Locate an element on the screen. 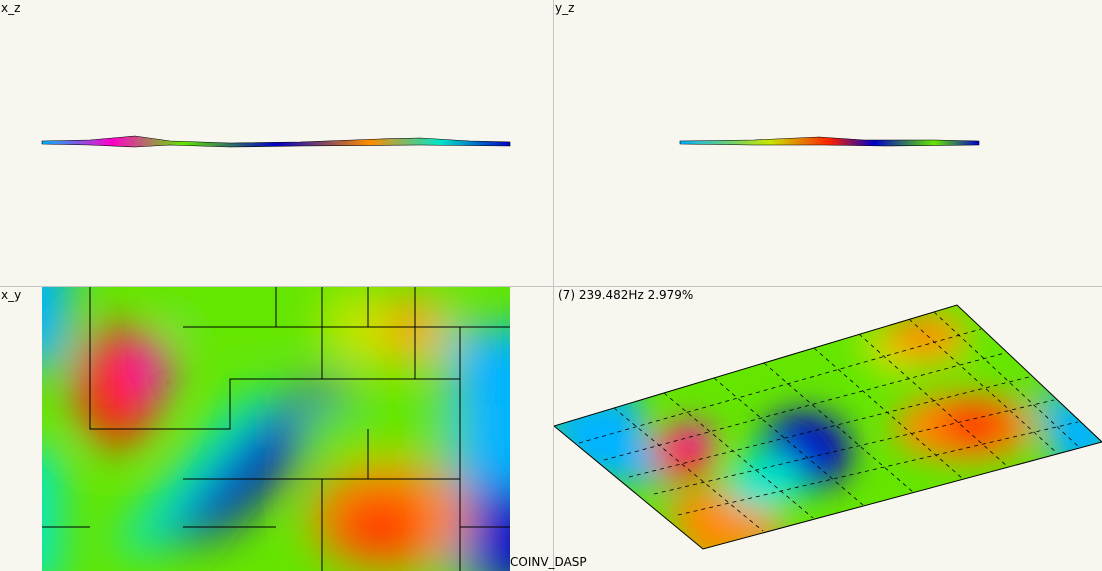 This screenshot has height=571, width=1102. plate-profile-y-z is located at coordinates (829, 141).